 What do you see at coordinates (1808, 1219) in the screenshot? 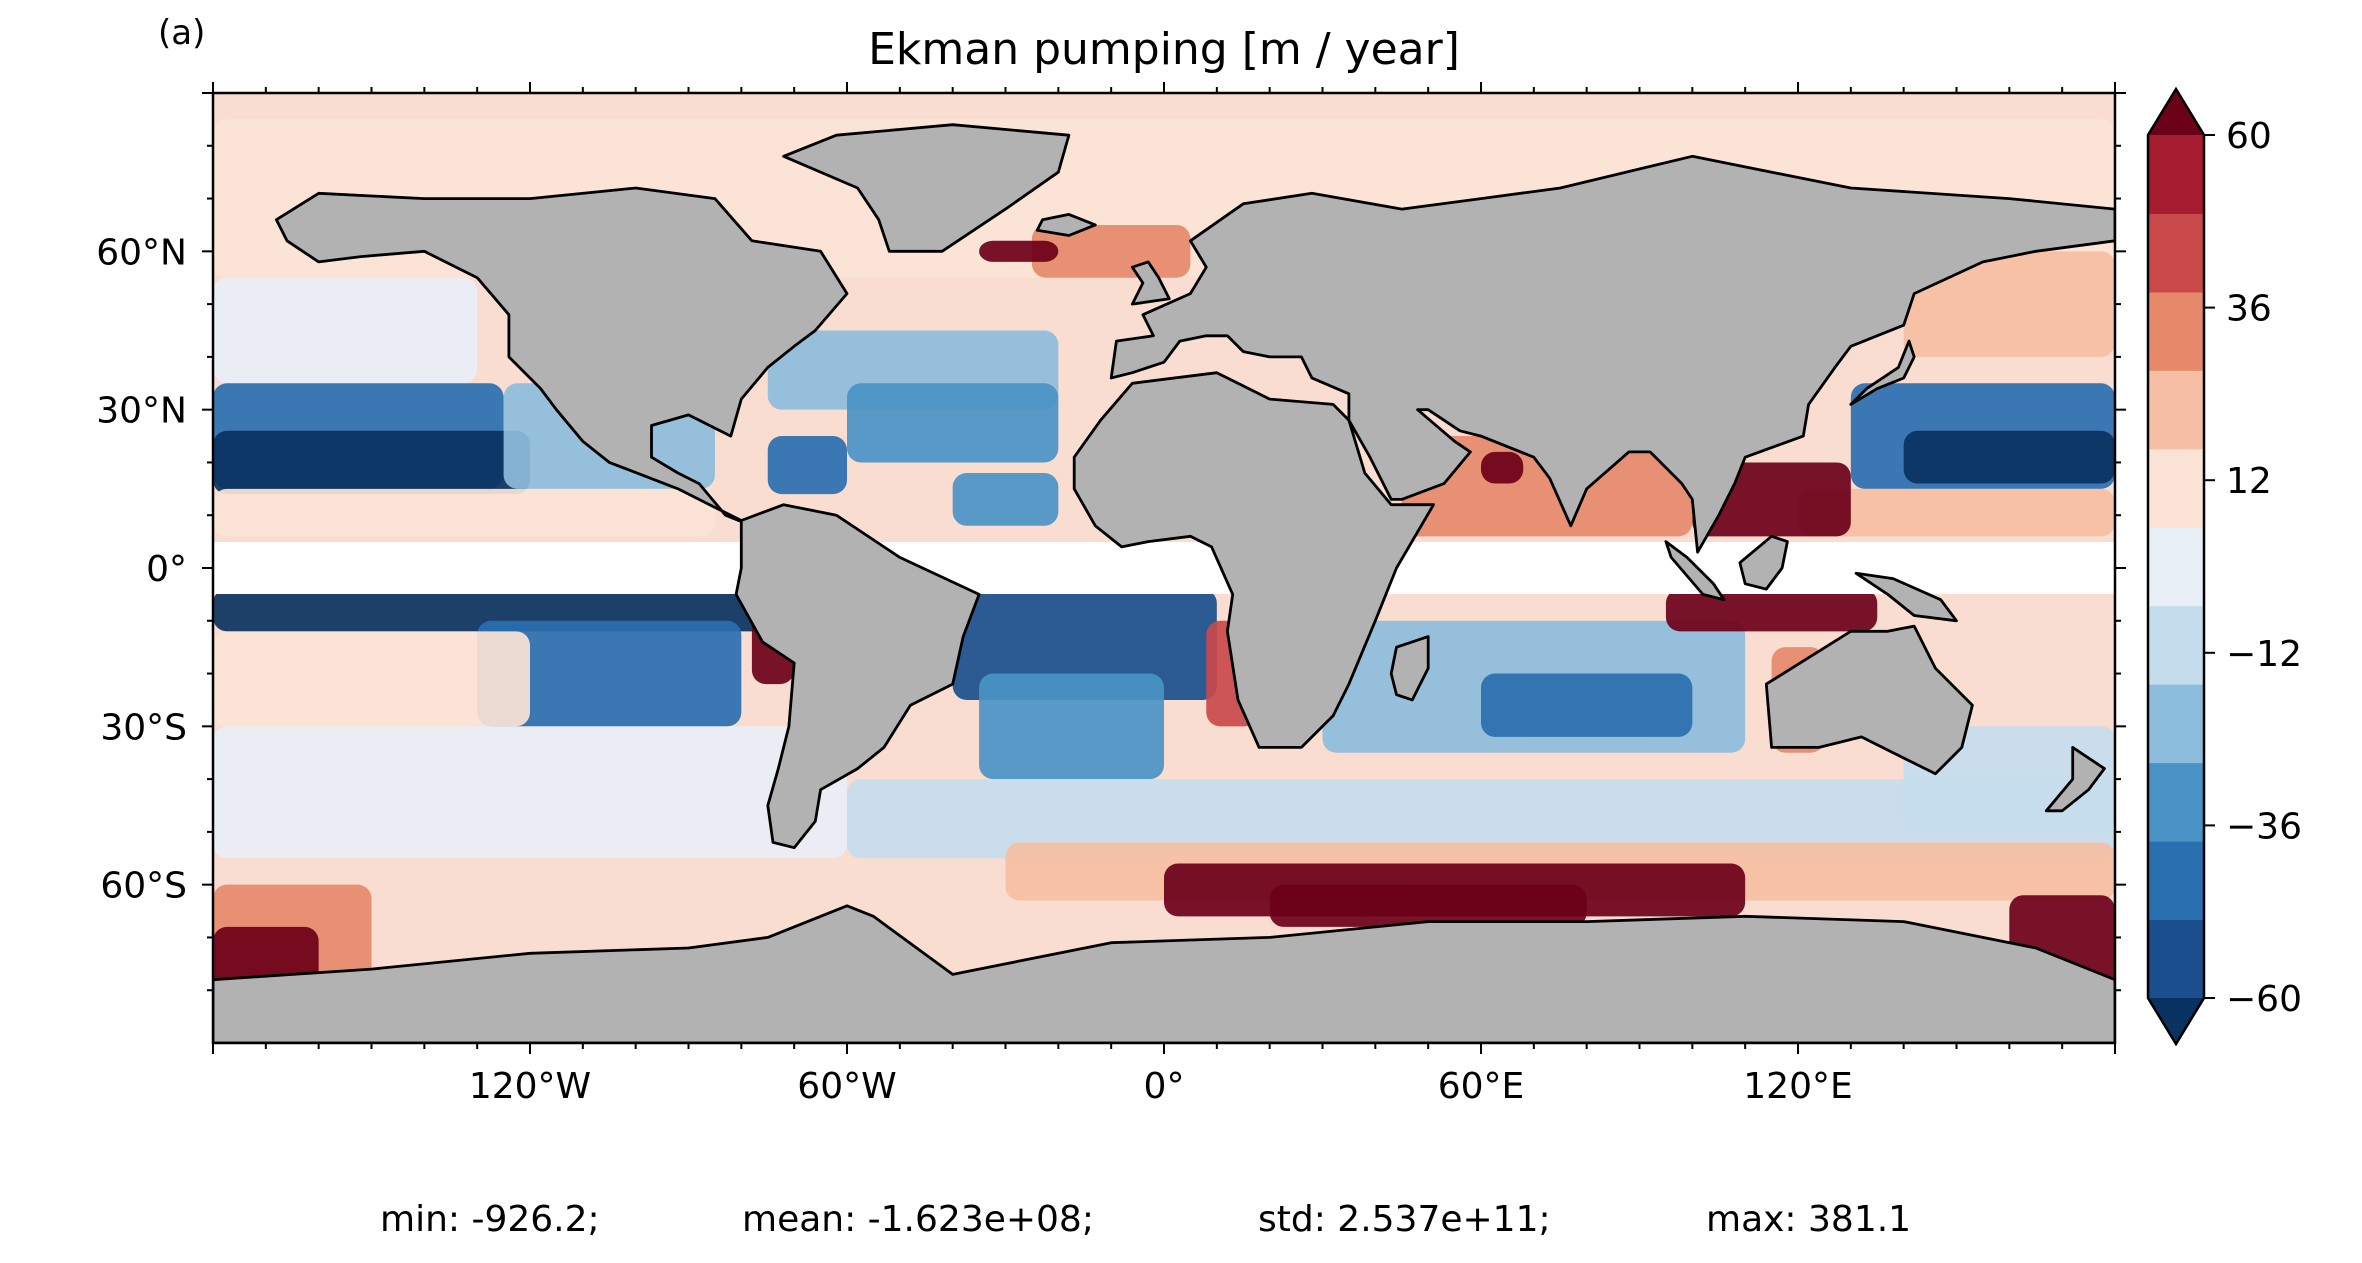
I see `stat-max: max: 381.1` at bounding box center [1808, 1219].